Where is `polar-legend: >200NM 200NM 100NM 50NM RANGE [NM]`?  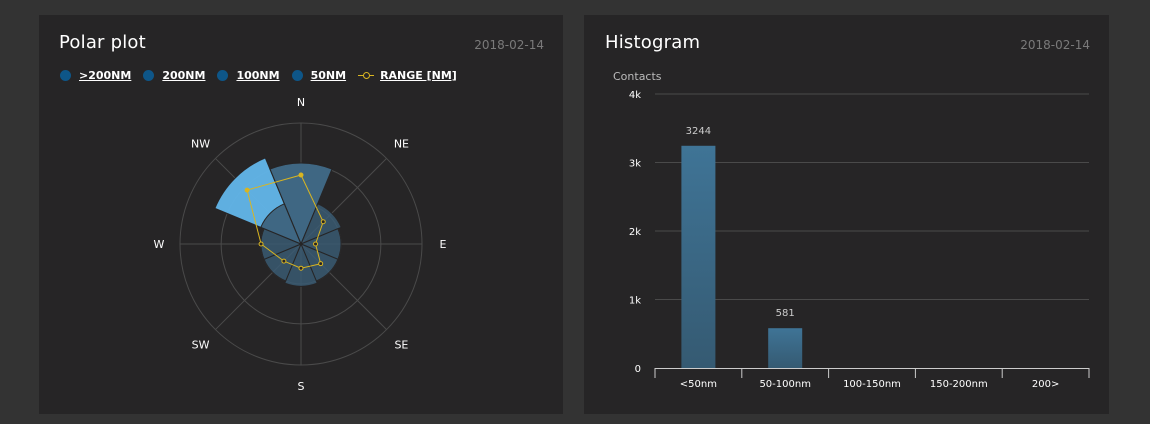 polar-legend: >200NM 200NM 100NM 50NM RANGE [NM] is located at coordinates (264, 75).